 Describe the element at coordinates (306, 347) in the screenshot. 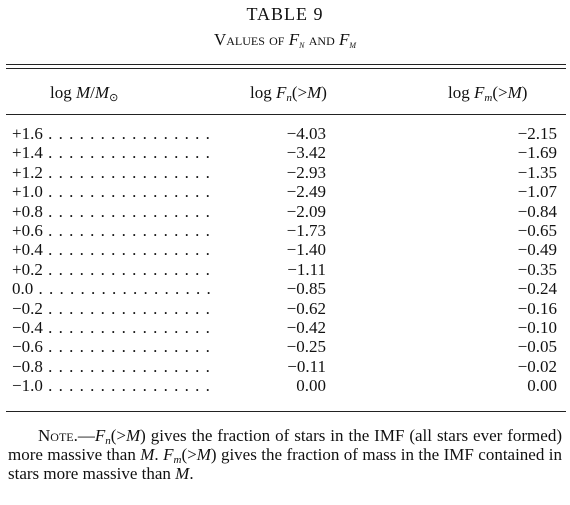

I see `fn-cell: −0.25` at that location.